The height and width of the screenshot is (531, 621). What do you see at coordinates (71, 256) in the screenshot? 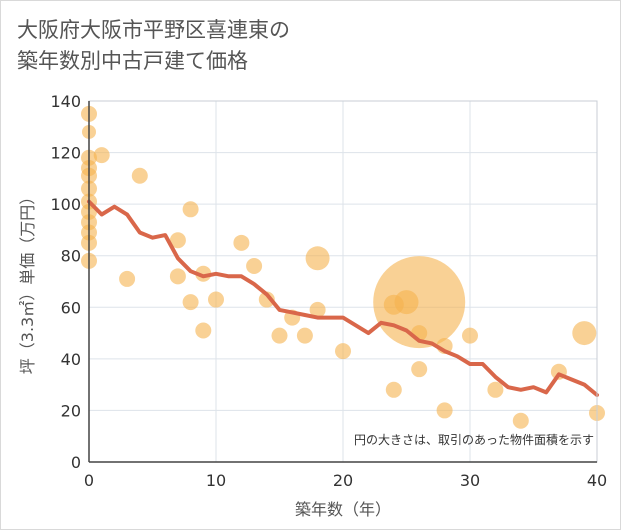
I see `y-tick-label: 80` at bounding box center [71, 256].